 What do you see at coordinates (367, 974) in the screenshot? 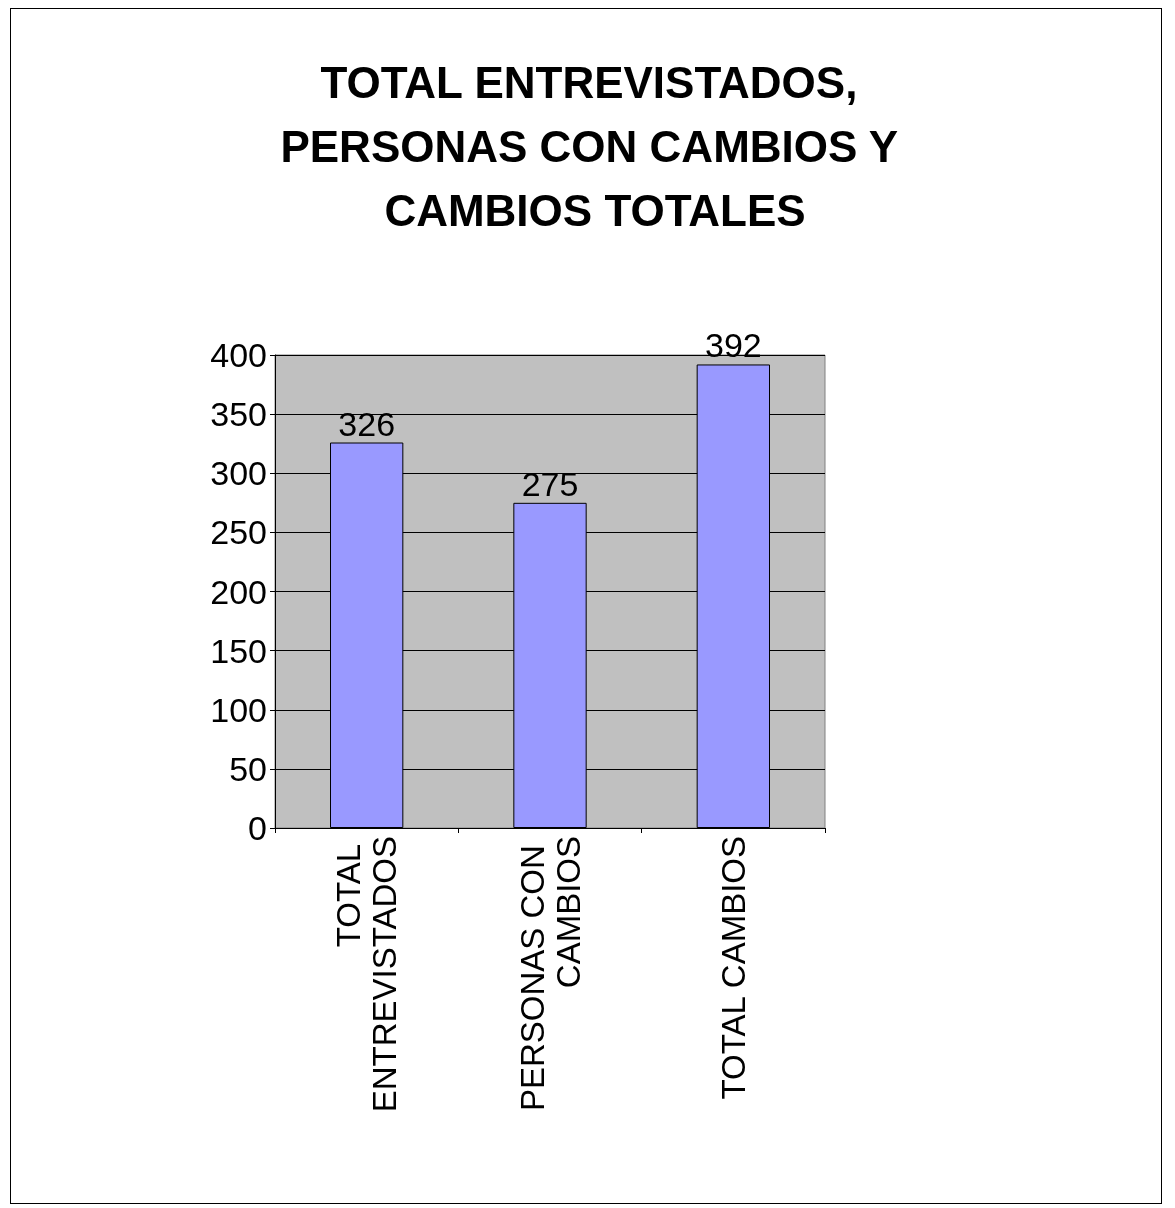
I see `x-tick-label: TOTAL ENTREVISTADOS` at bounding box center [367, 974].